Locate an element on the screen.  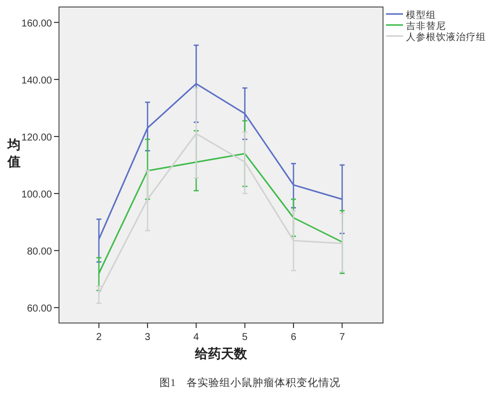
y-tick-label: 80.00 is located at coordinates (39, 252).